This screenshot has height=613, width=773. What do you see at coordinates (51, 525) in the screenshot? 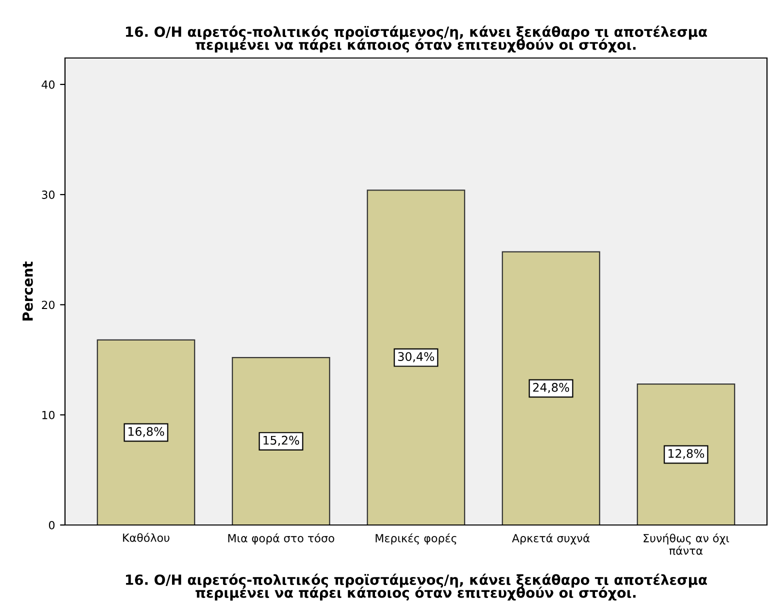
I see `y-tick-label: 0` at bounding box center [51, 525].